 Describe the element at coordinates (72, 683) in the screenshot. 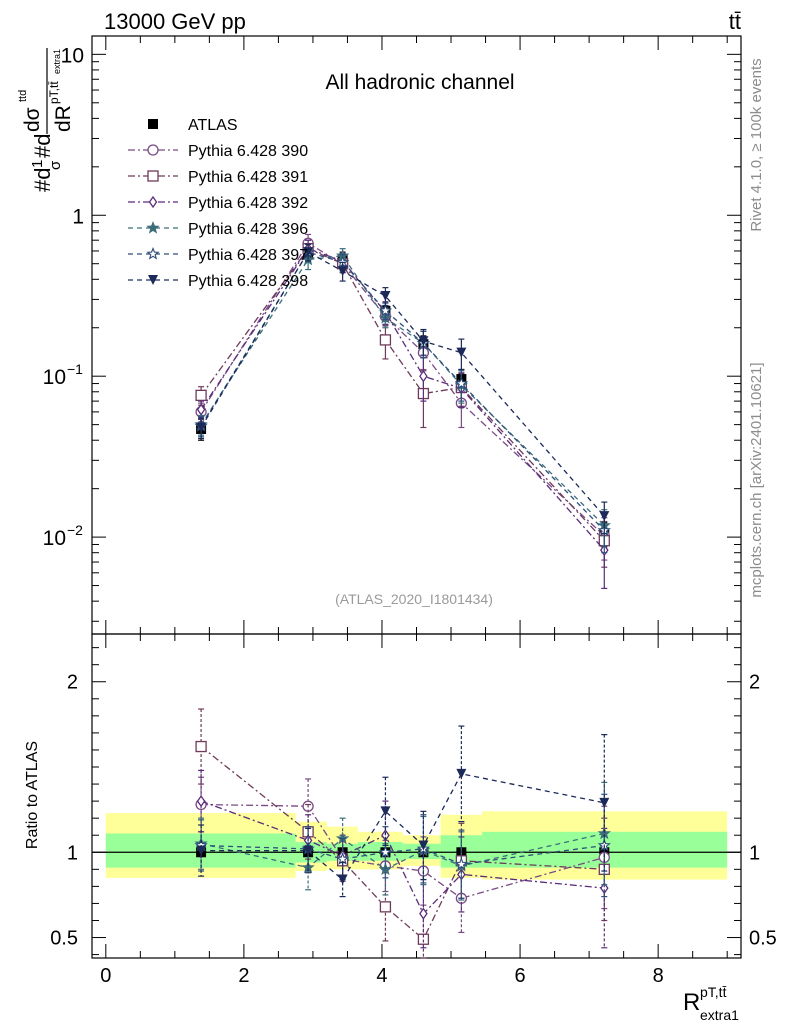

I see `ratio-y-tick-label: 2` at that location.